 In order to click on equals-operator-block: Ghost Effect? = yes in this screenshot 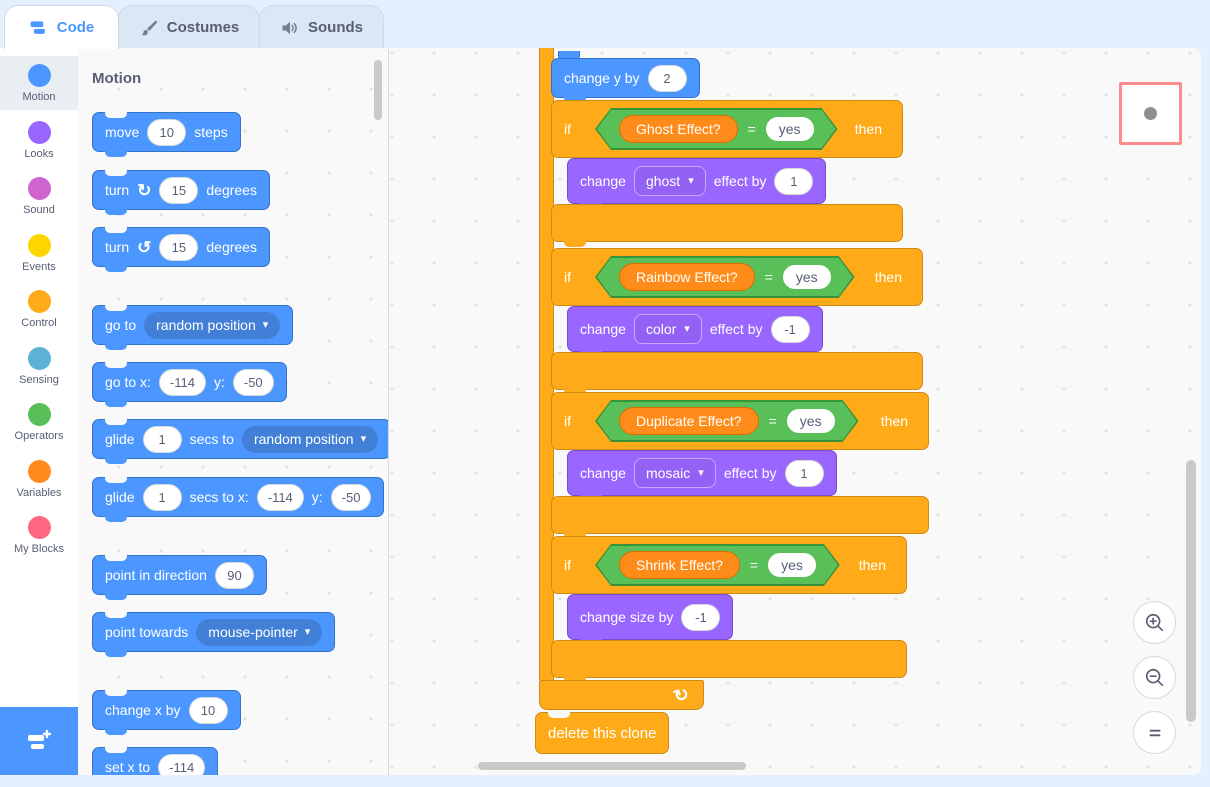, I will do `click(716, 129)`.